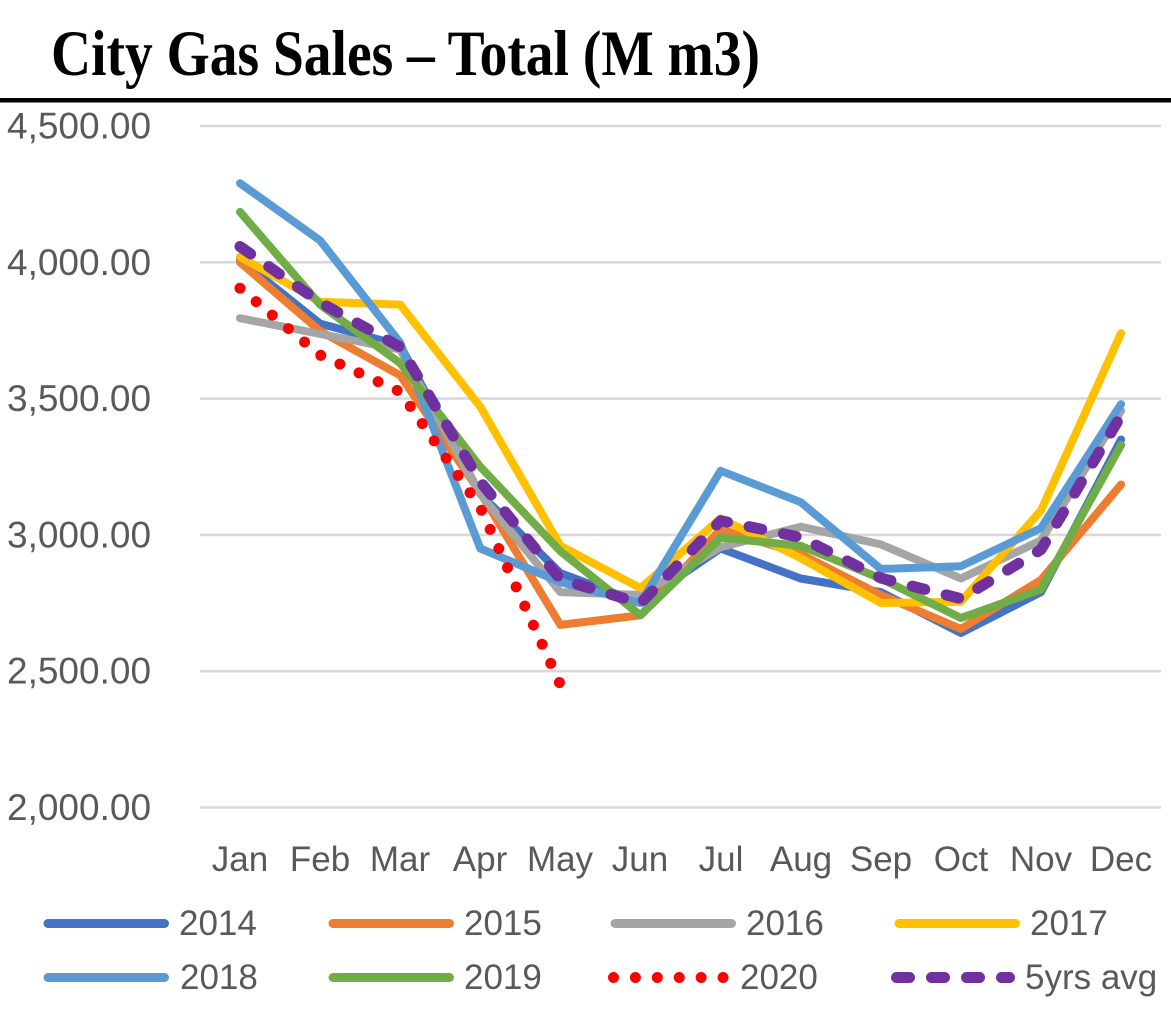 Image resolution: width=1171 pixels, height=1010 pixels. I want to click on svg-text: 2,500.00, so click(79, 671).